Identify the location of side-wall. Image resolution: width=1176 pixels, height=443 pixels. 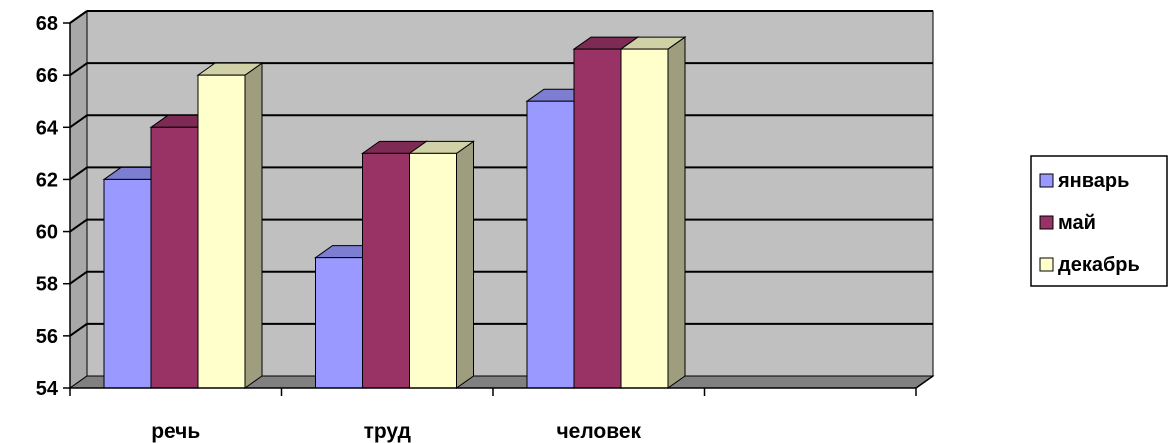
(78, 199).